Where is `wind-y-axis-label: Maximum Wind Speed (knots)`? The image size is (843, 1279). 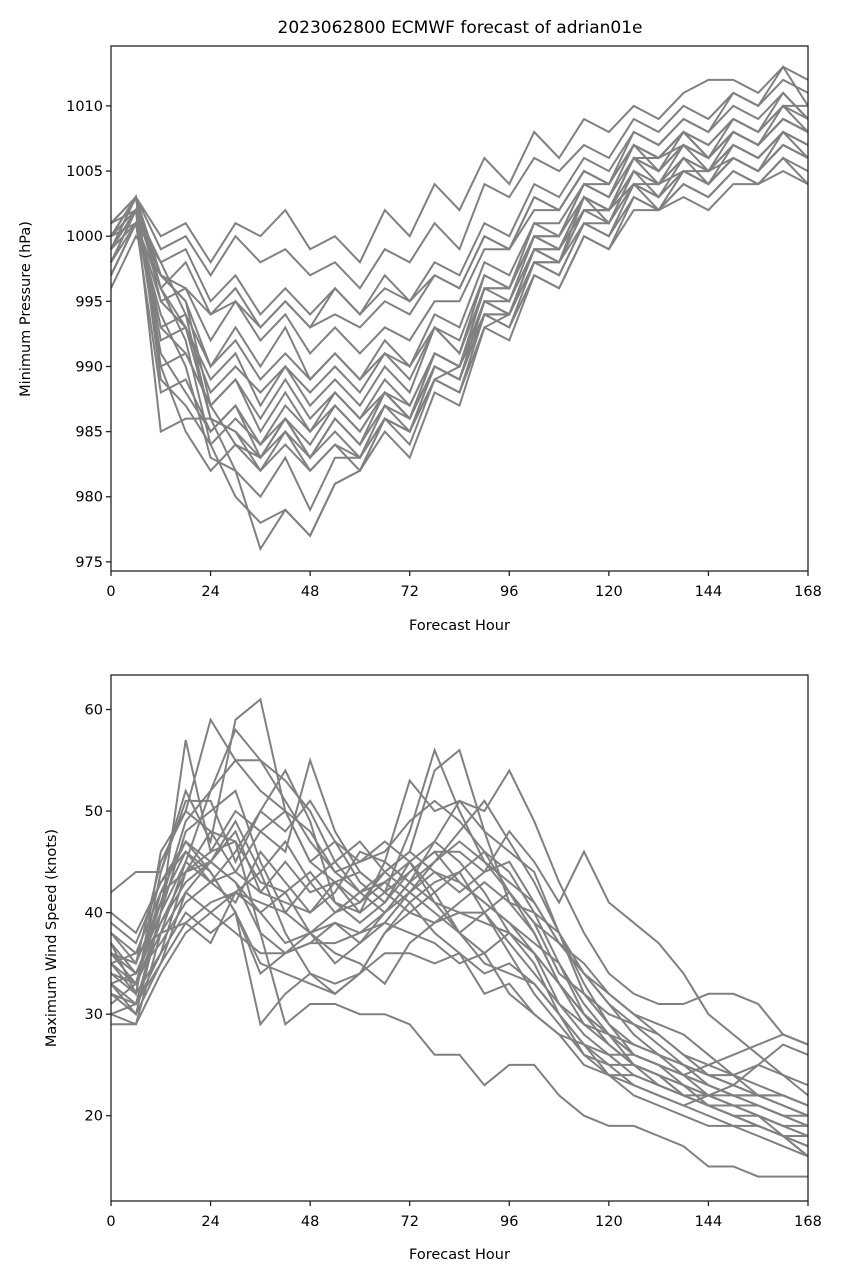 wind-y-axis-label: Maximum Wind Speed (knots) is located at coordinates (52, 938).